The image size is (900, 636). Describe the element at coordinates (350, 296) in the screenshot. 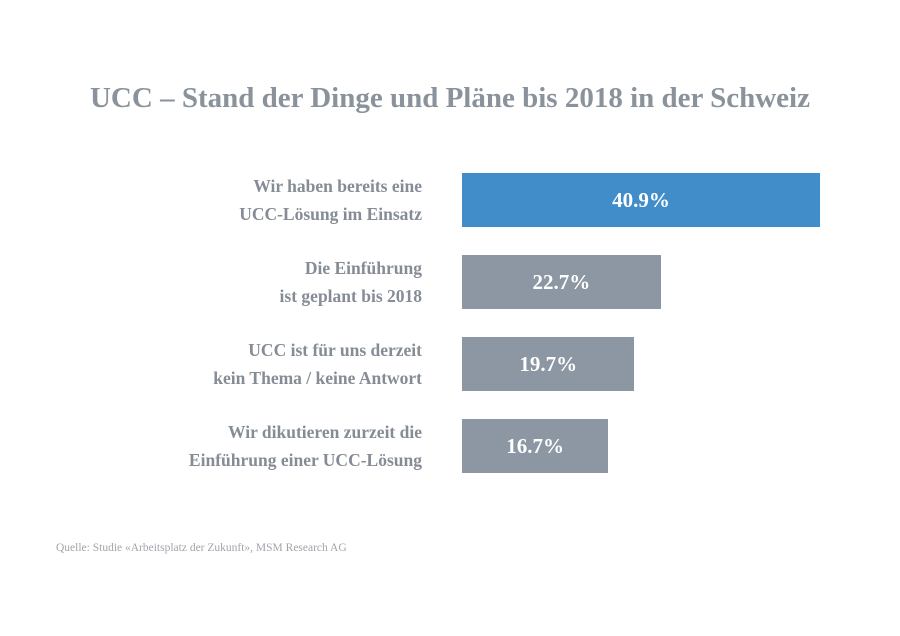

I see `category-label-line: ist geplant bis 2018` at that location.